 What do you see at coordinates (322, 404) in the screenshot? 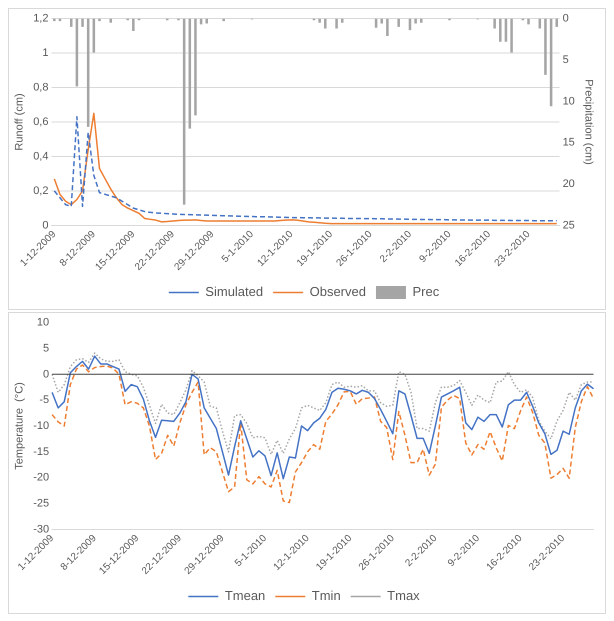
I see `line-series` at bounding box center [322, 404].